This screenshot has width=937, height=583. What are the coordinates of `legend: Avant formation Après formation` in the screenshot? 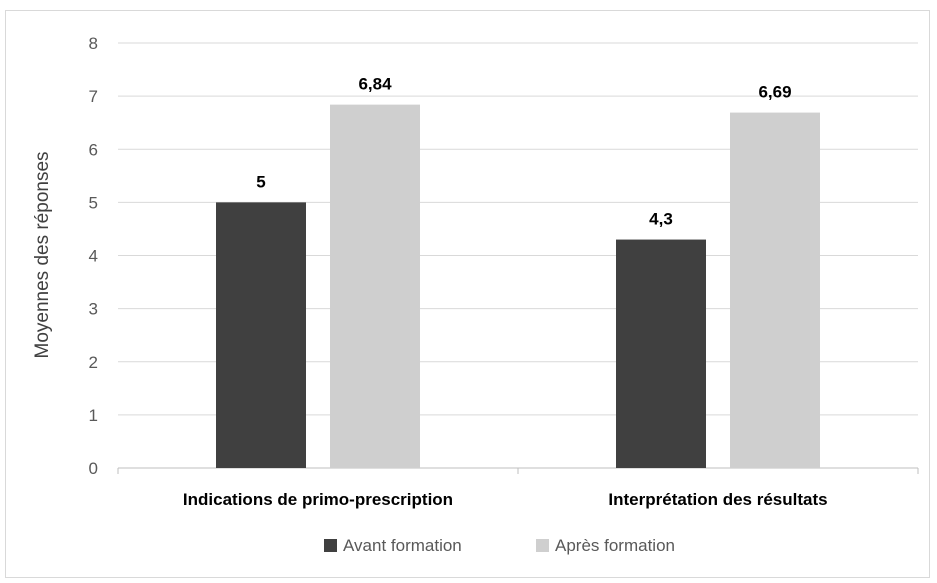 It's located at (499, 545).